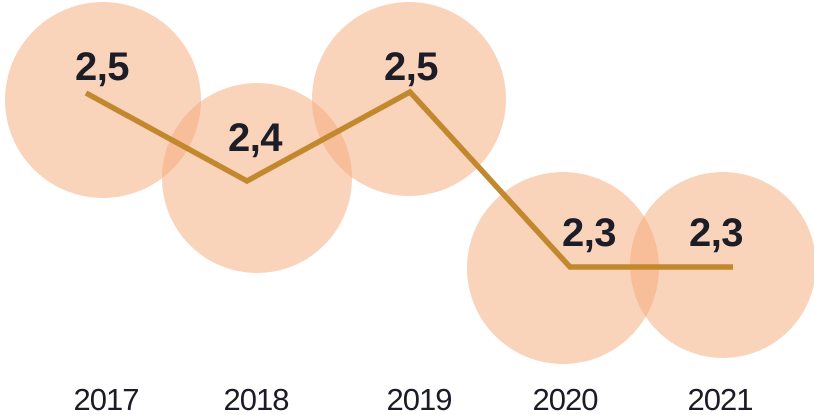  I want to click on value-label-2017: 2,5, so click(102, 67).